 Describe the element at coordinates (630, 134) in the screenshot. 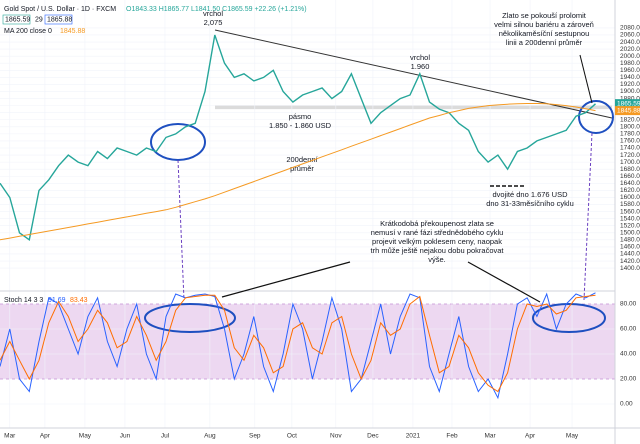

I see `y-tick-label: 1780.00` at that location.